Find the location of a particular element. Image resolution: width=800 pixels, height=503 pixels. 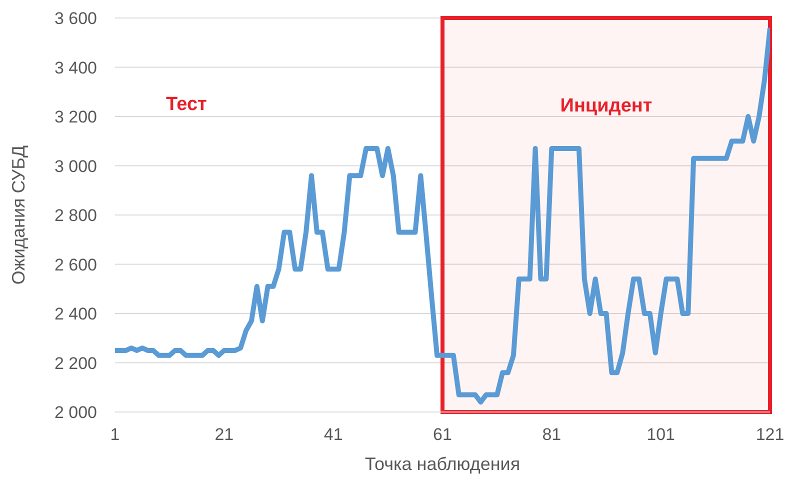

y-tick-label: 2 400 is located at coordinates (75, 314).